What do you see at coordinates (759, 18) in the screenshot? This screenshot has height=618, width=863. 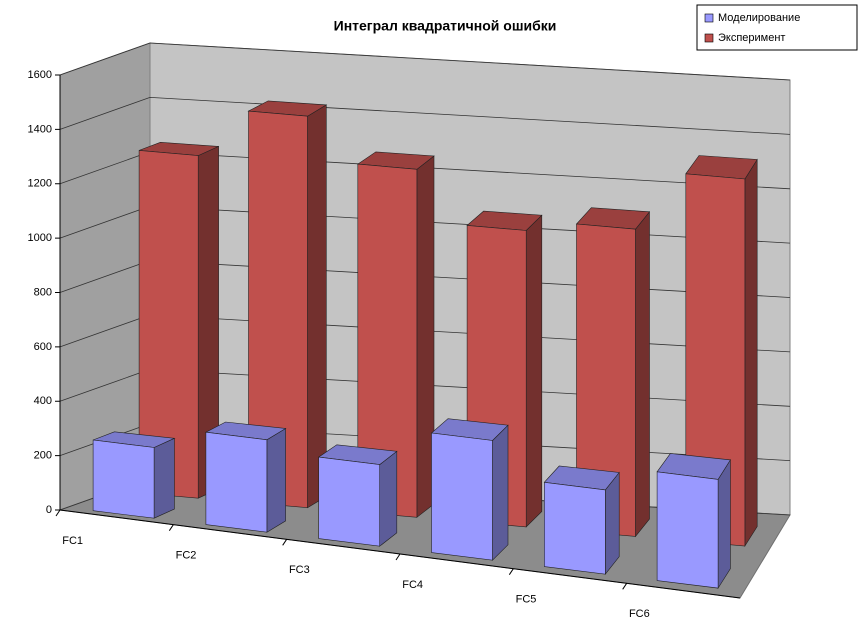 I see `legend-label: Моделирование` at bounding box center [759, 18].